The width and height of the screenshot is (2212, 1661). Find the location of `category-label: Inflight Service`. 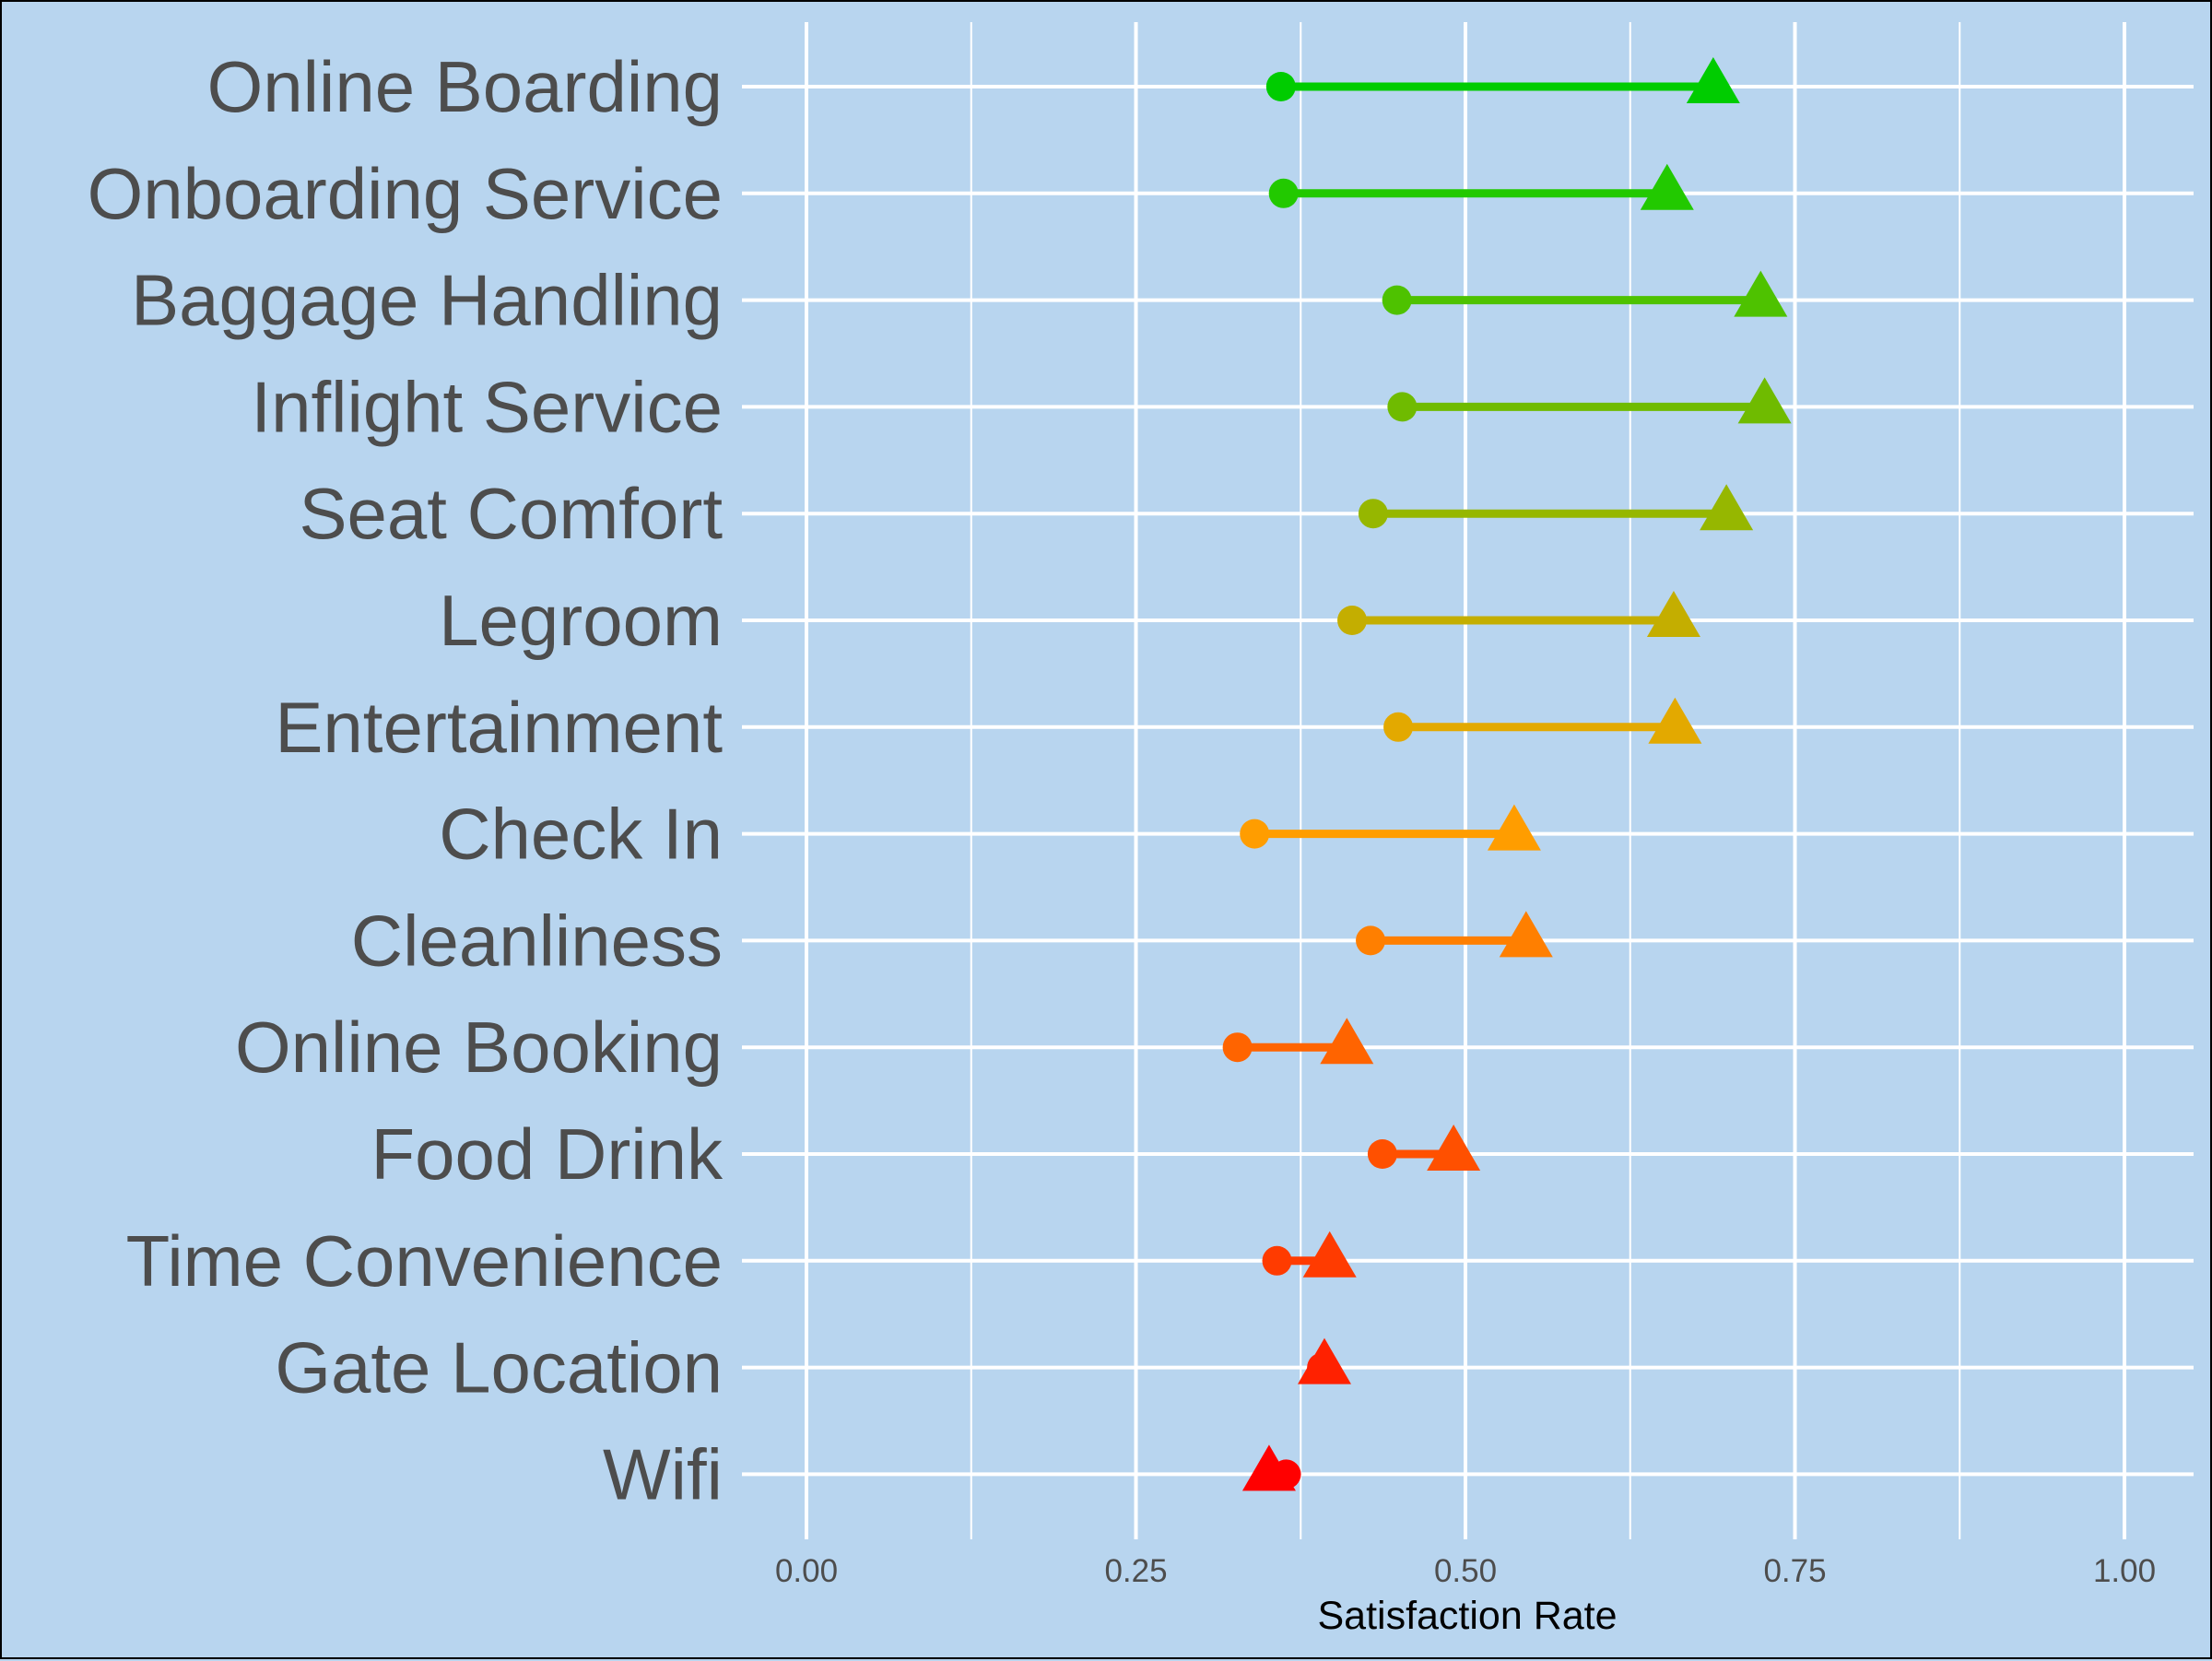

category-label: Inflight Service is located at coordinates (487, 406).